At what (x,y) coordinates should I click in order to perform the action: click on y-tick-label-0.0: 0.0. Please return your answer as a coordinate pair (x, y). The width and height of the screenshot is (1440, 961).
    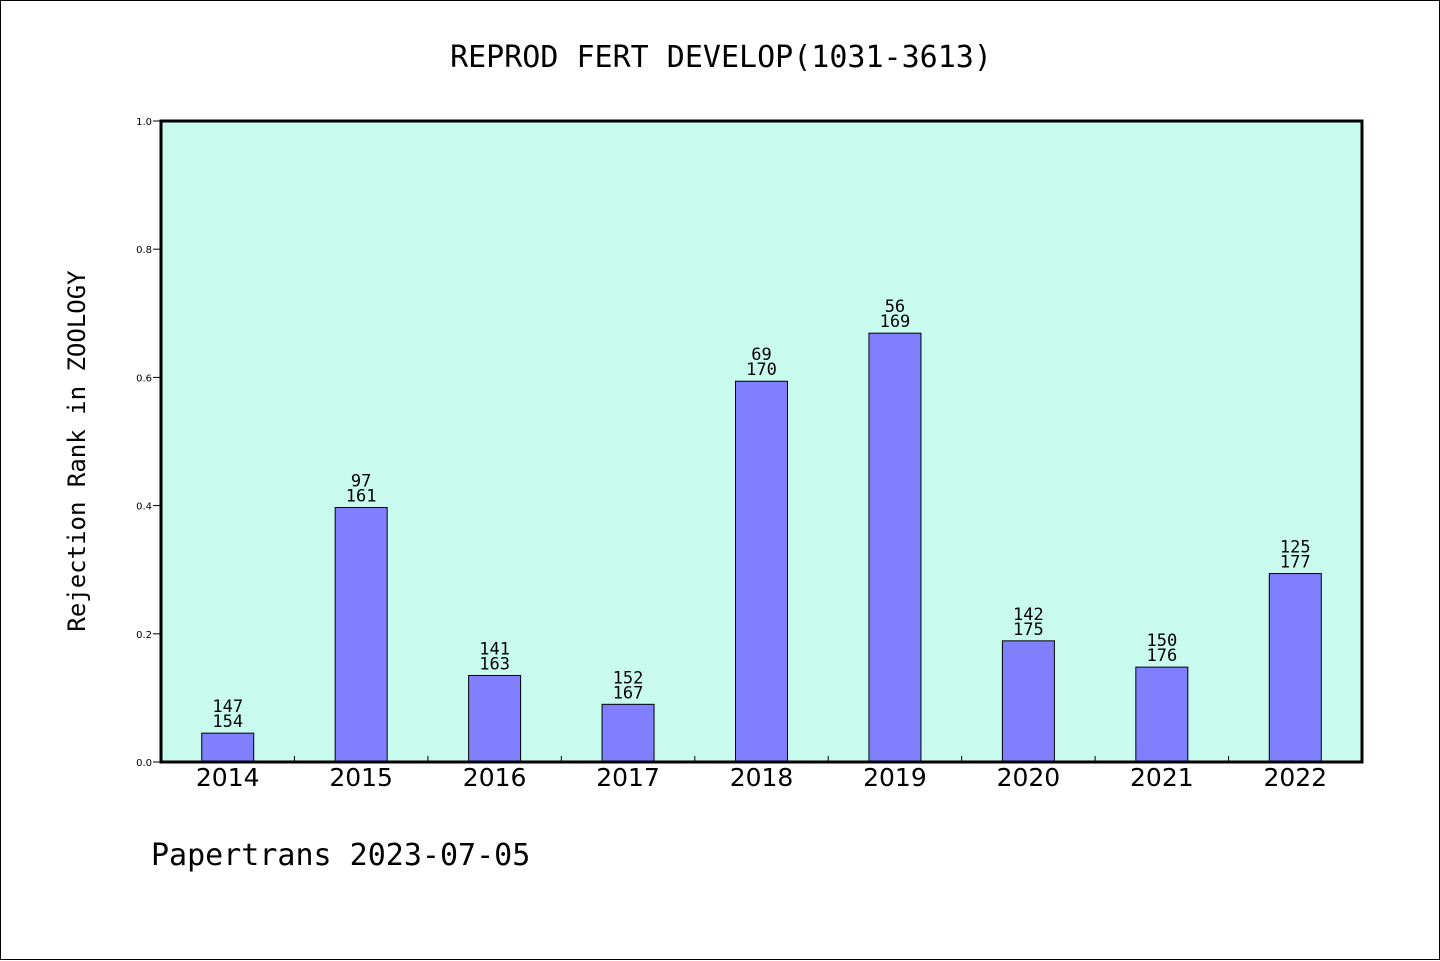
    Looking at the image, I should click on (144, 763).